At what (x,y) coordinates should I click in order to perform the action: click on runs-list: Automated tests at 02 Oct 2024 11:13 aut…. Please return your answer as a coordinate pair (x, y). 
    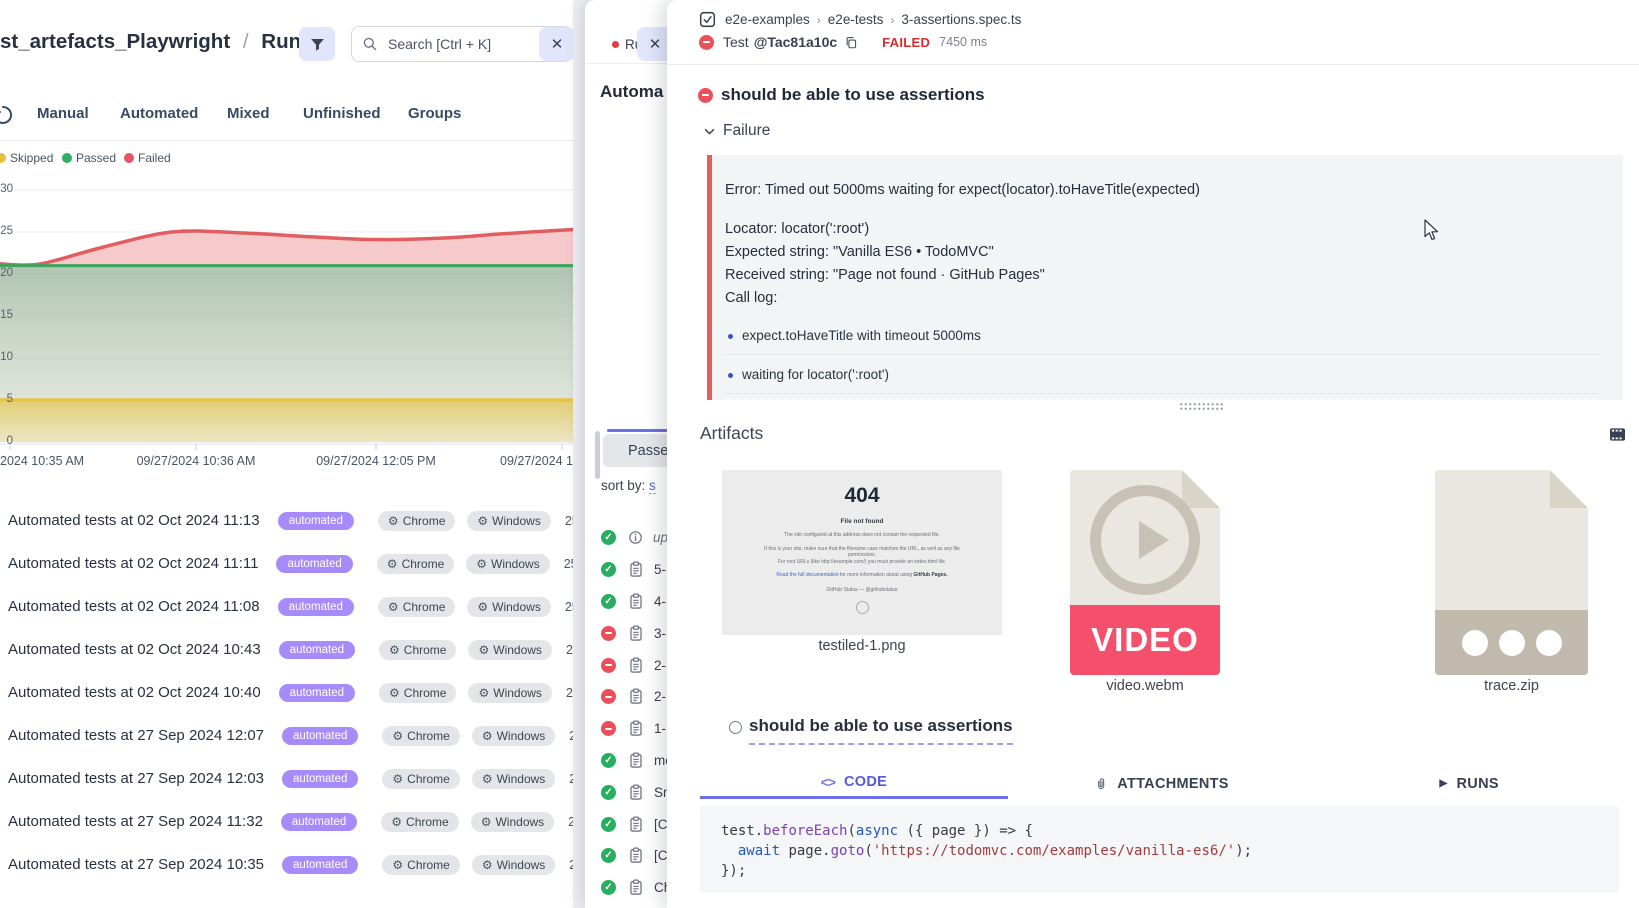
    Looking at the image, I should click on (286, 692).